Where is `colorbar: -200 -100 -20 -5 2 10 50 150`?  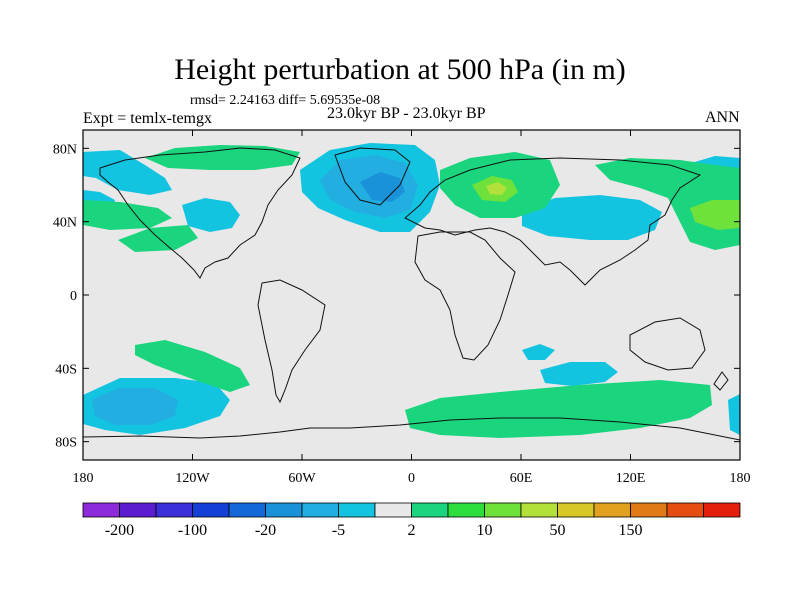 colorbar: -200 -100 -20 -5 2 10 50 150 is located at coordinates (411, 520).